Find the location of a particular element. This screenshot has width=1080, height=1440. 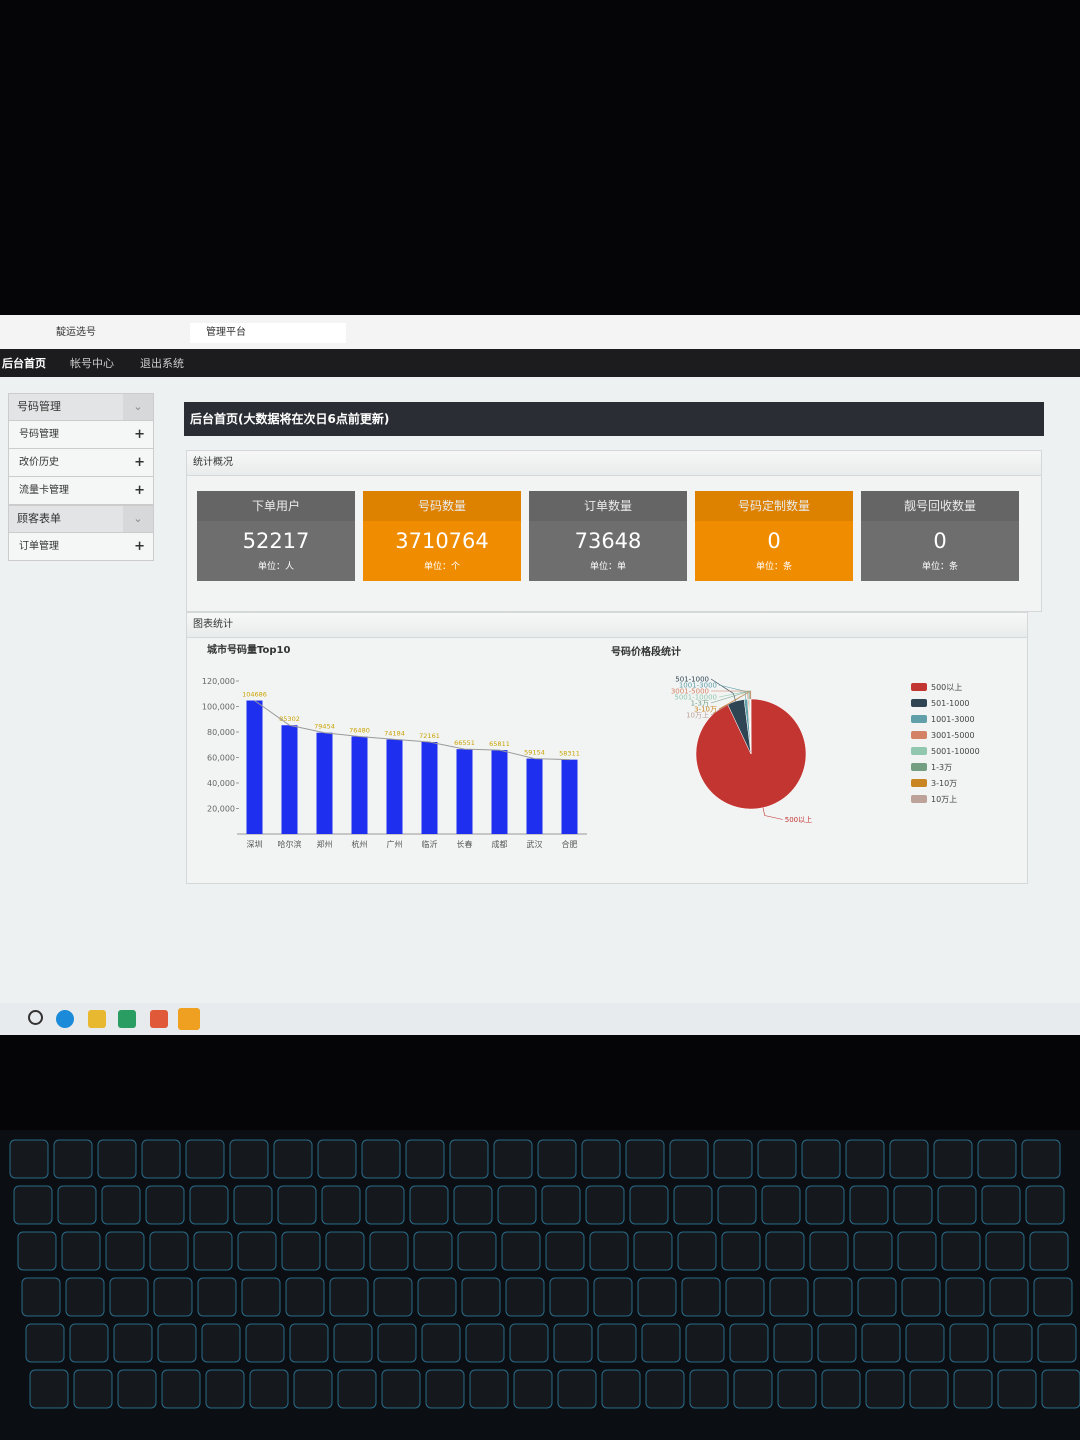

sidebar-item: 流量卡管理 is located at coordinates (81, 491).